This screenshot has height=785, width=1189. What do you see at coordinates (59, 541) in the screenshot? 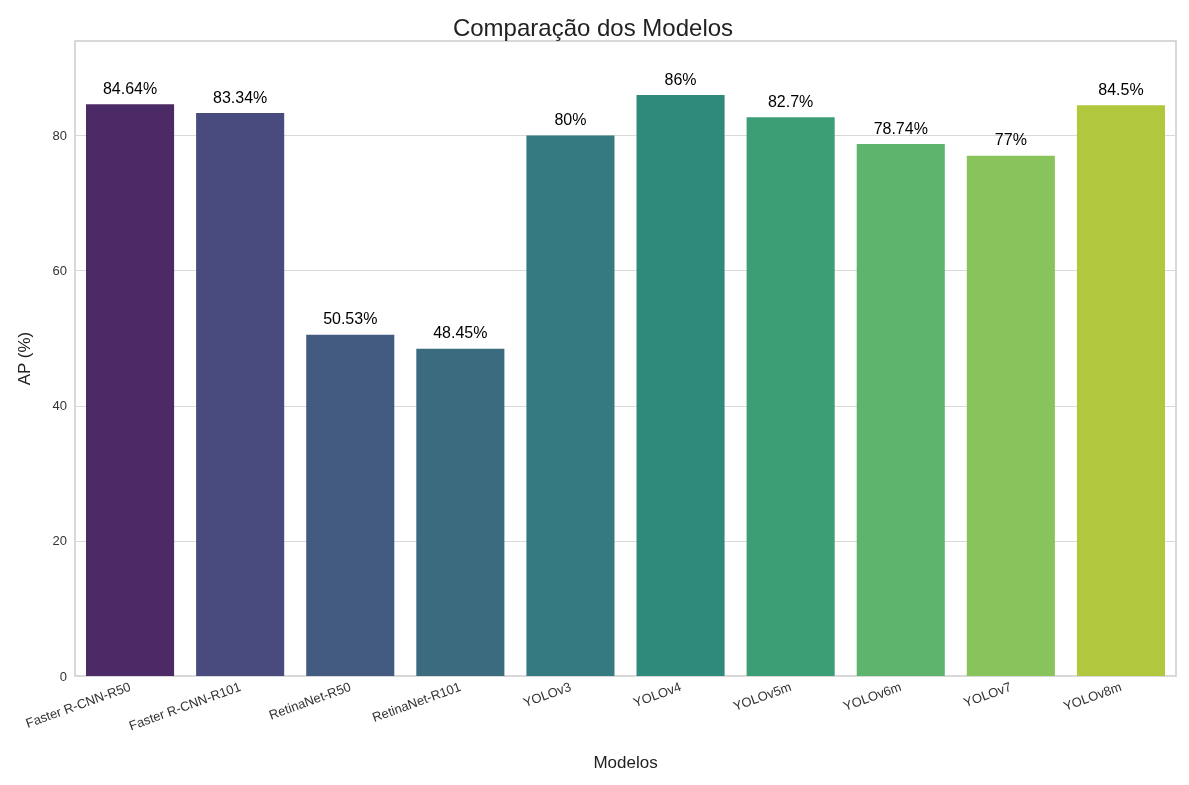
I see `y-tick-label: 20` at bounding box center [59, 541].